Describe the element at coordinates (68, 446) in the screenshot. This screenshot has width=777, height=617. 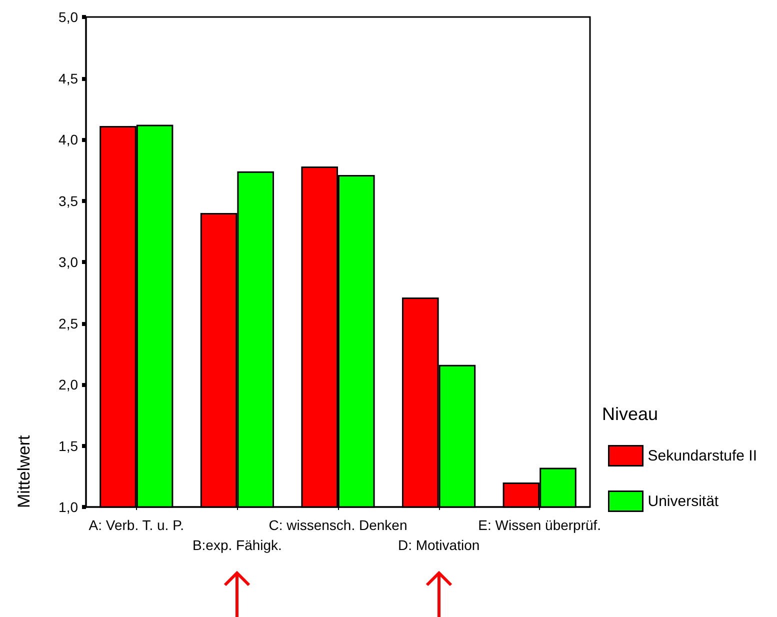
I see `y-tick-label: 1,5` at that location.